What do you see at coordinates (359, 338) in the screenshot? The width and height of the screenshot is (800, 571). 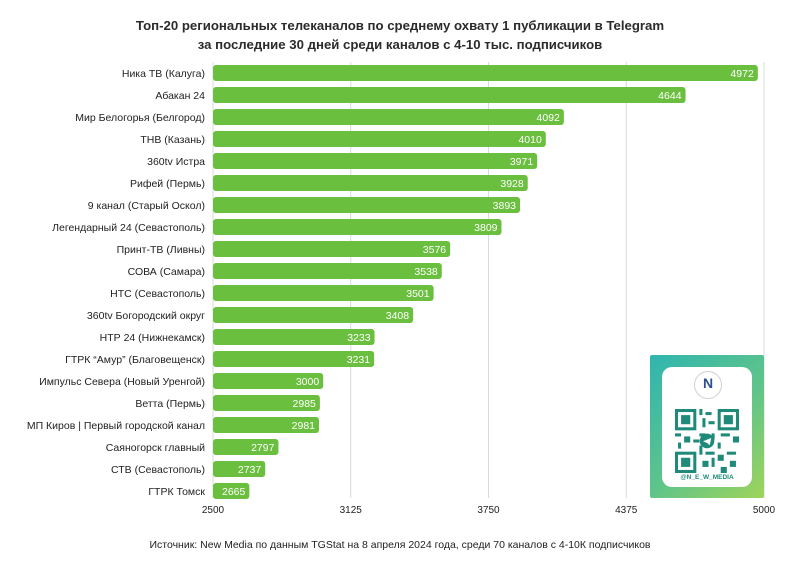 I see `bar-value-label: 3233` at bounding box center [359, 338].